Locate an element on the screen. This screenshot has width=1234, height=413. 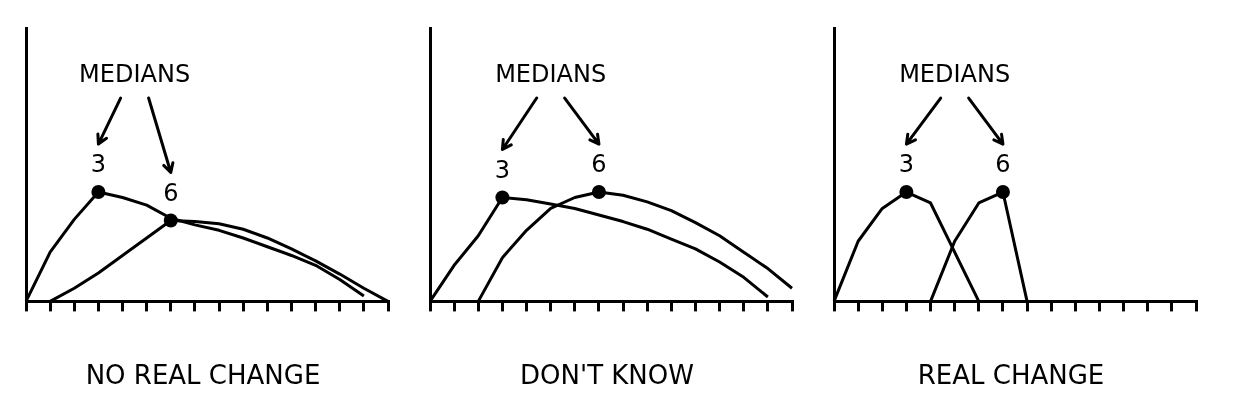
text: REAL CHANGE is located at coordinates (1011, 375).